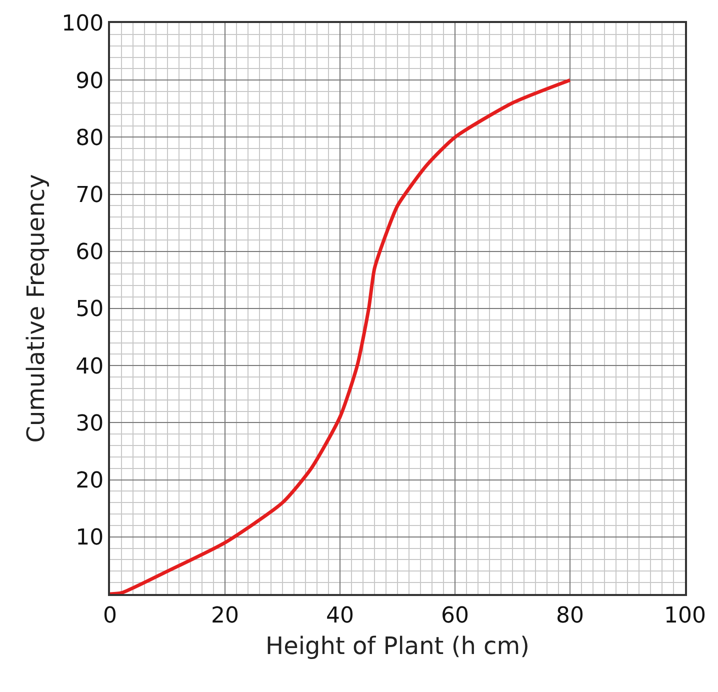  What do you see at coordinates (685, 615) in the screenshot?
I see `x-tick-label: 100` at bounding box center [685, 615].